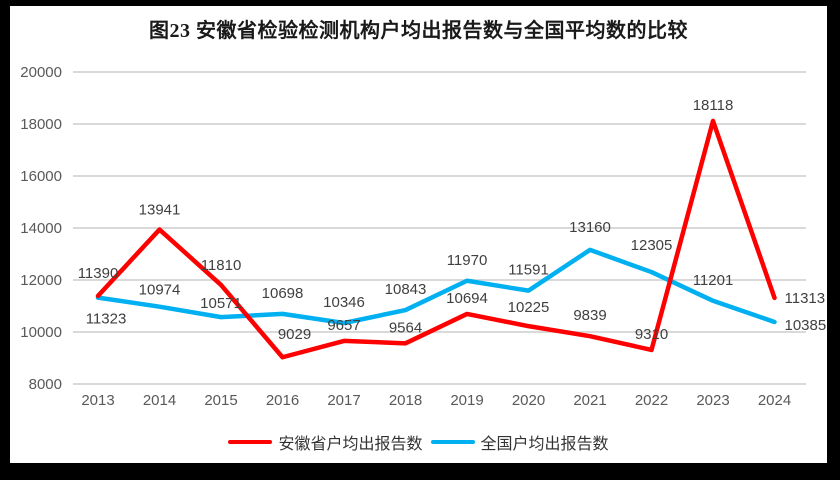 Image resolution: width=840 pixels, height=480 pixels. What do you see at coordinates (544, 444) in the screenshot?
I see `legend-label-national: 全国户均出报告数` at bounding box center [544, 444].